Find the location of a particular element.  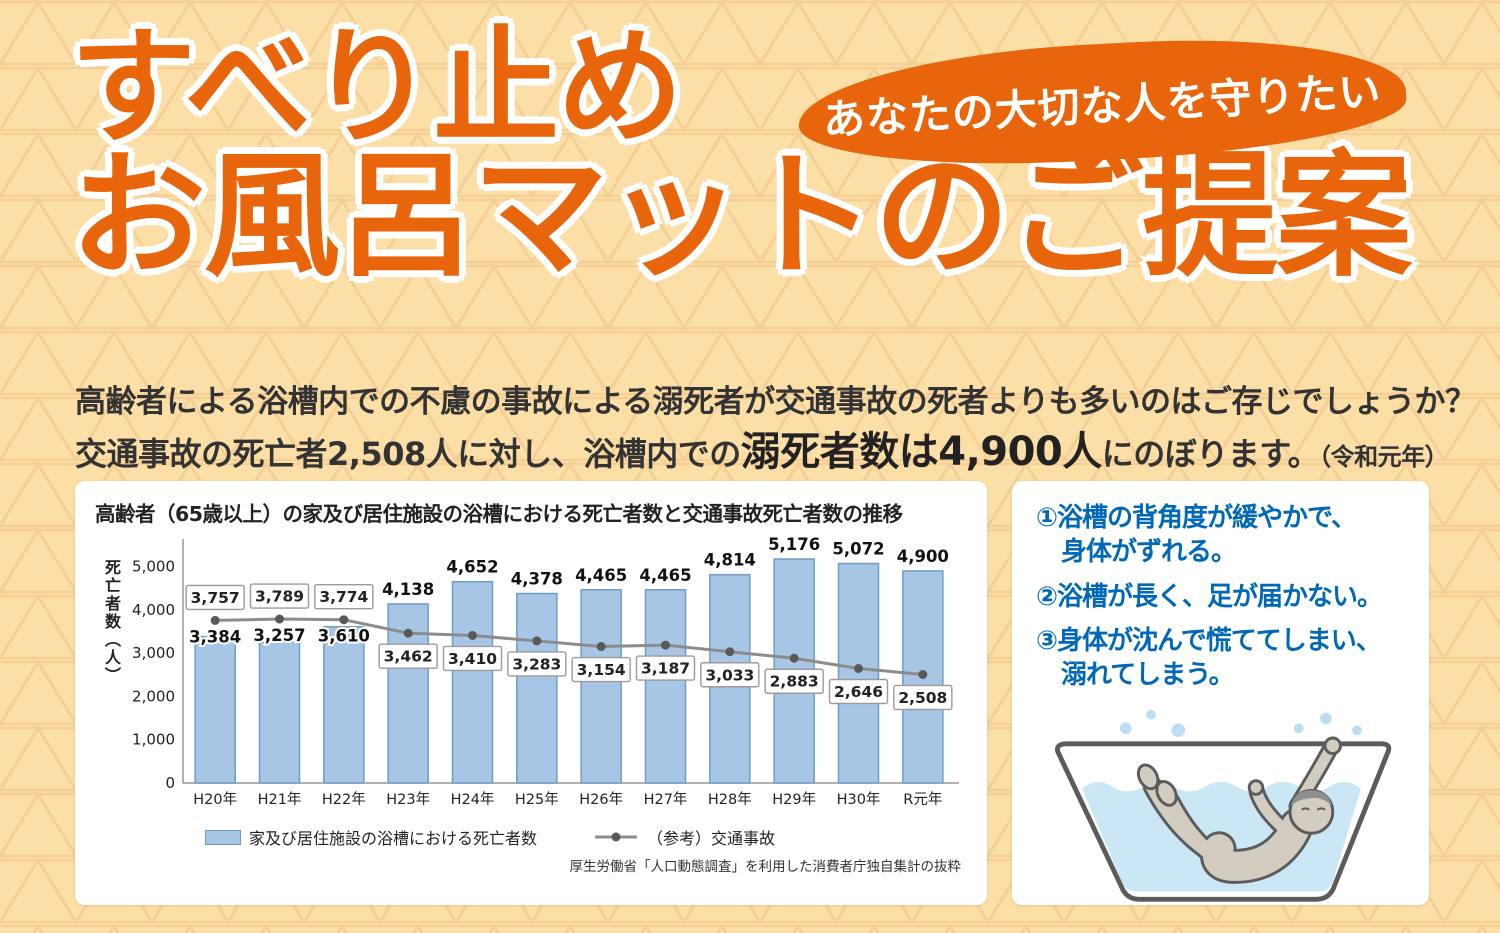

headline-line1: すべり止め is located at coordinates (376, 87).